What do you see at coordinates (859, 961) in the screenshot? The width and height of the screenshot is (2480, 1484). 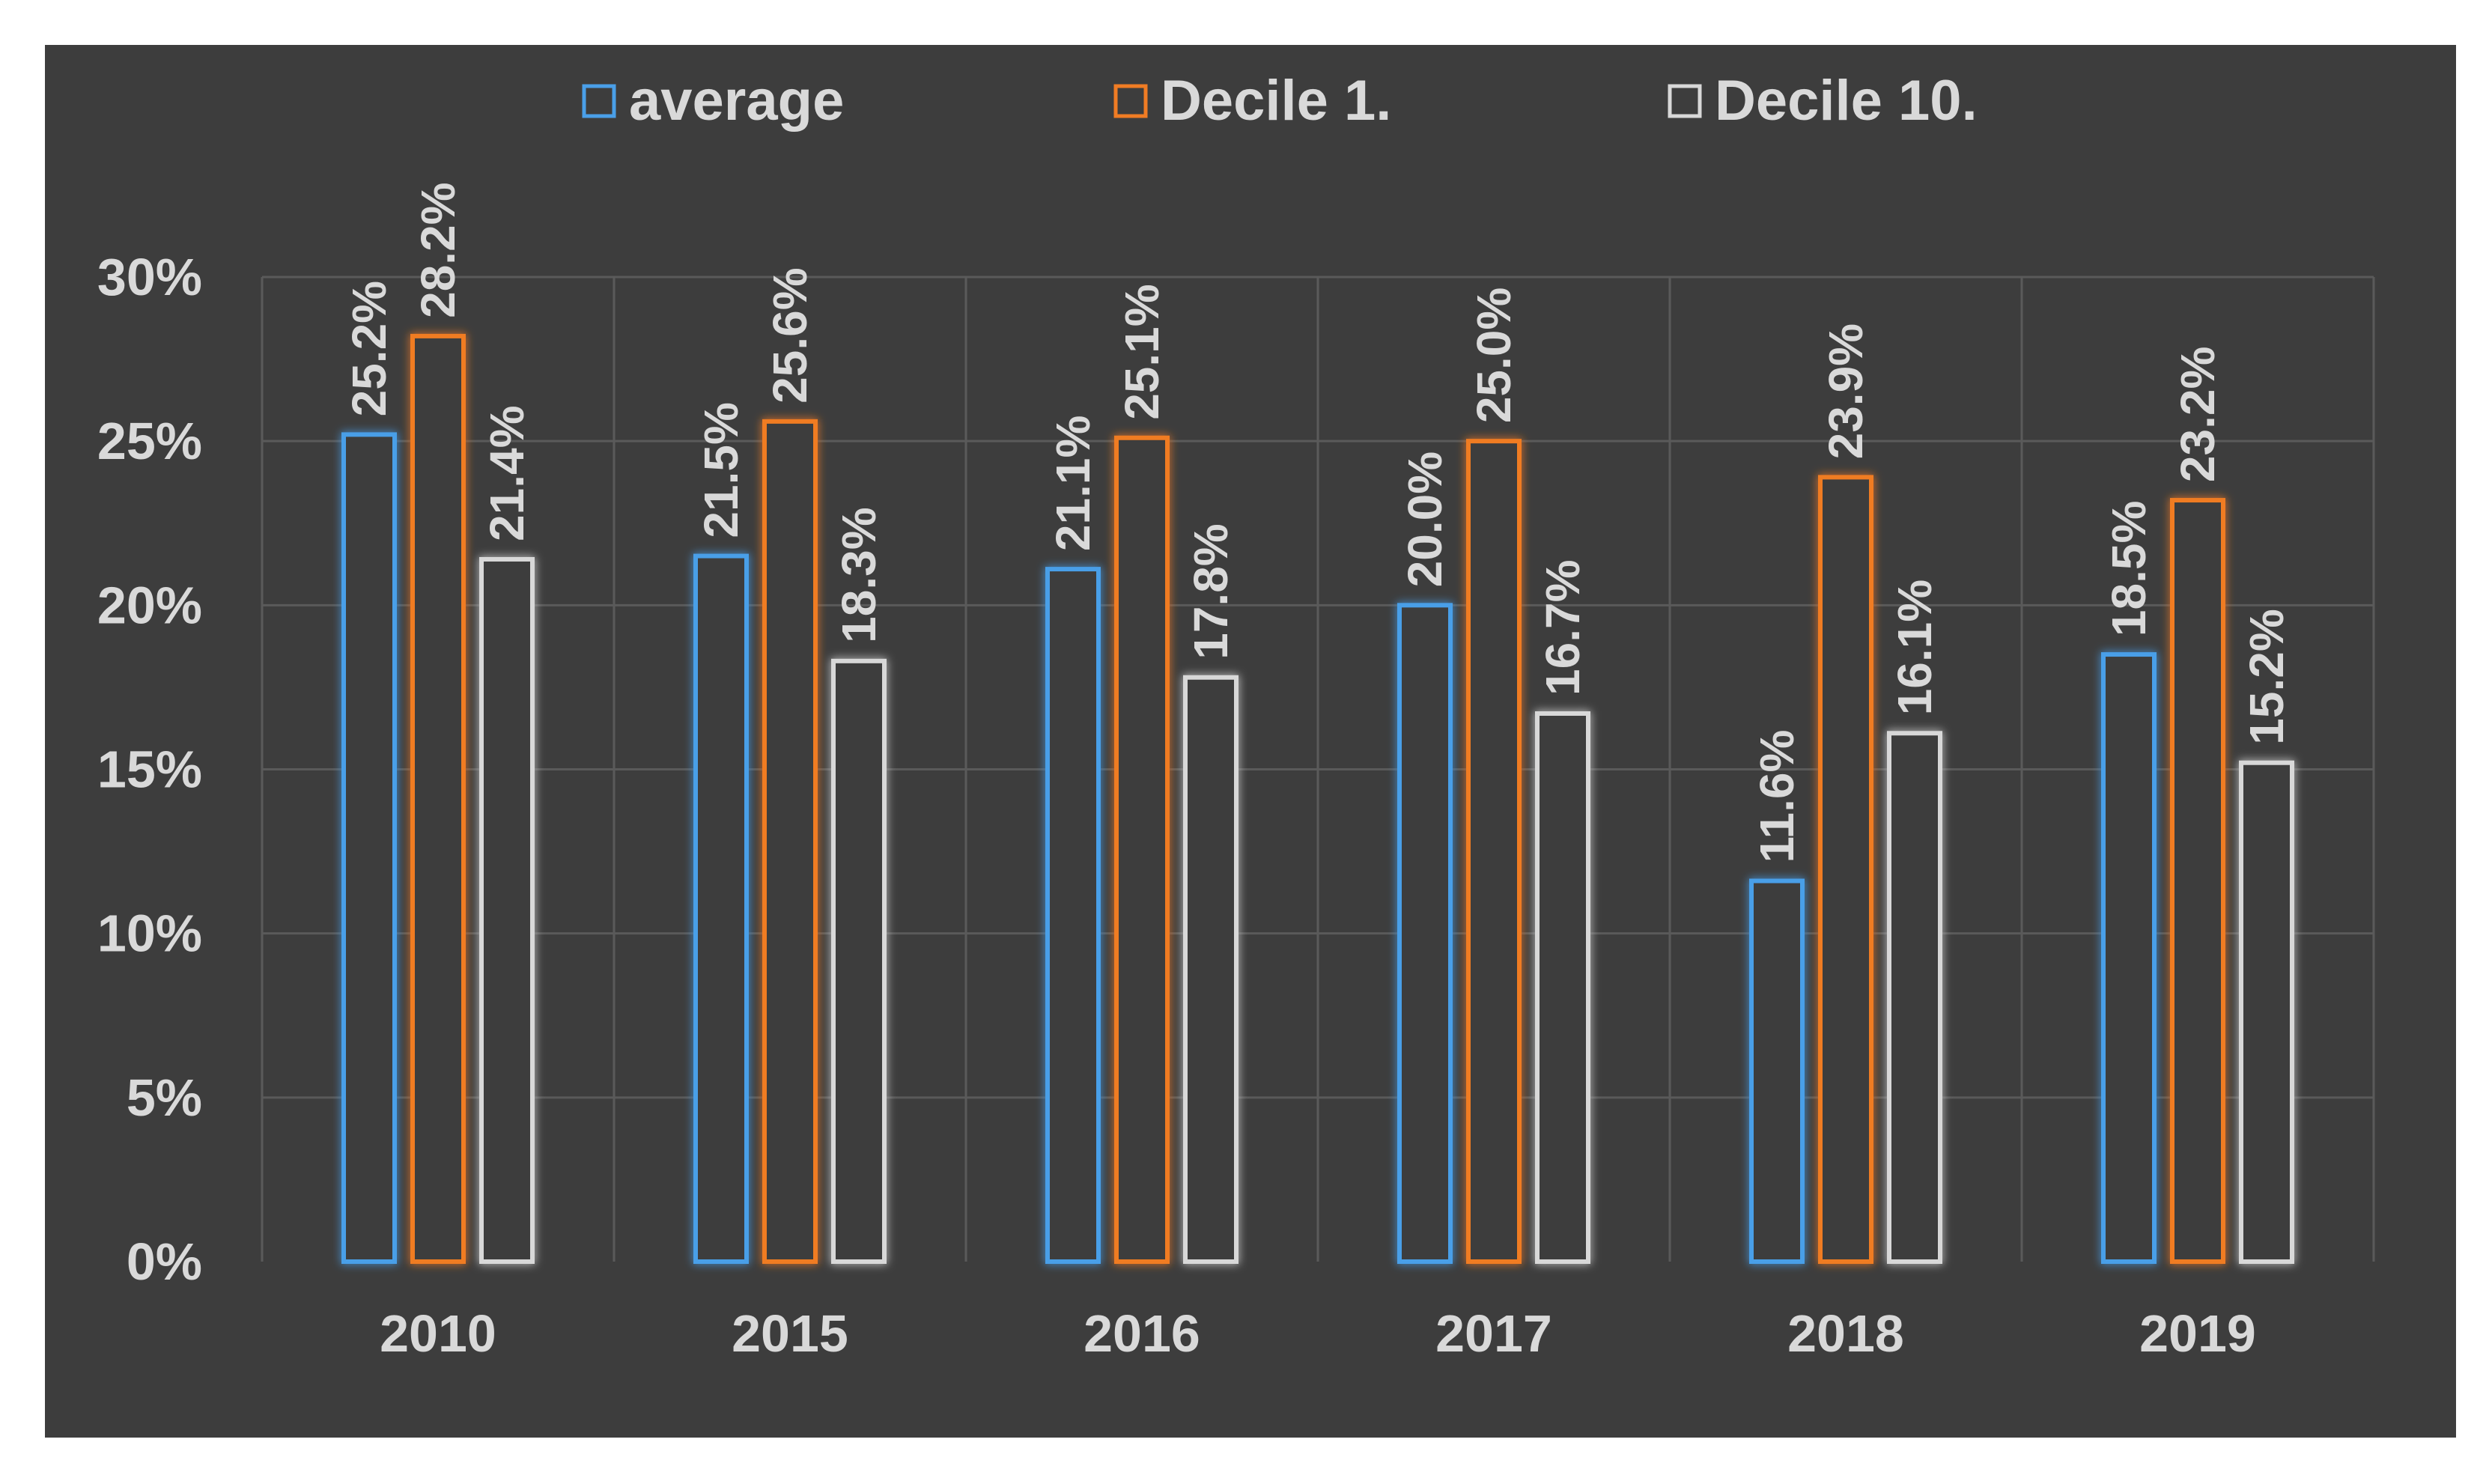 I see `bar-decile-10-2015` at bounding box center [859, 961].